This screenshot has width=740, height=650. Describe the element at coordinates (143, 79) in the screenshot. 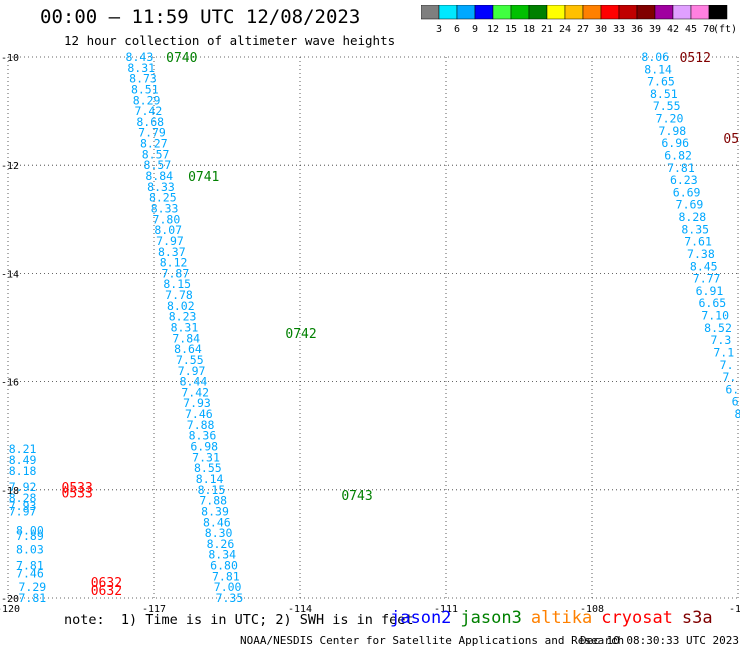

I see `wave-height-point: 8.73` at that location.